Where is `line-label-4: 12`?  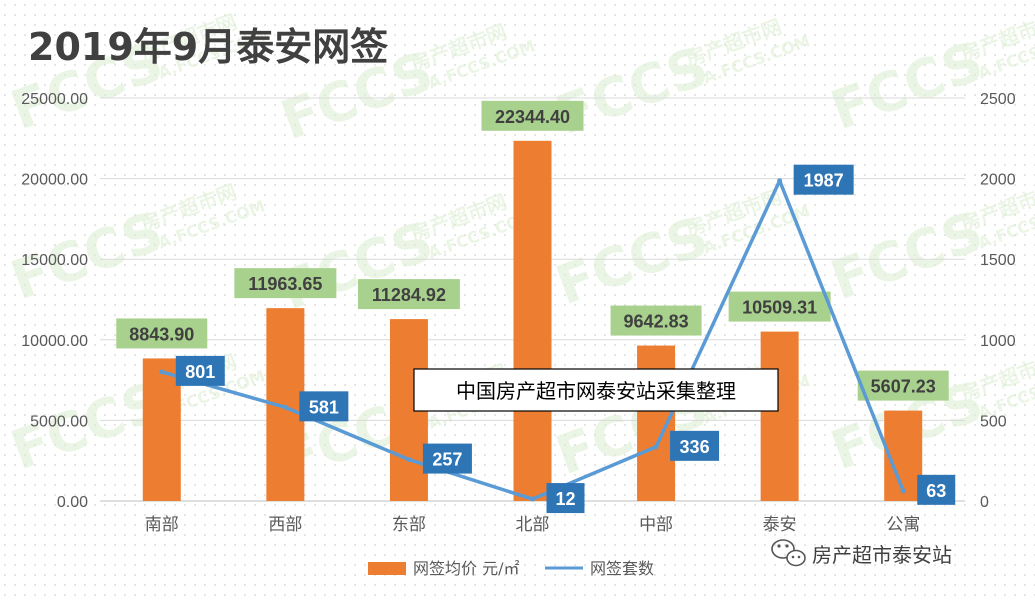 line-label-4: 12 is located at coordinates (565, 499).